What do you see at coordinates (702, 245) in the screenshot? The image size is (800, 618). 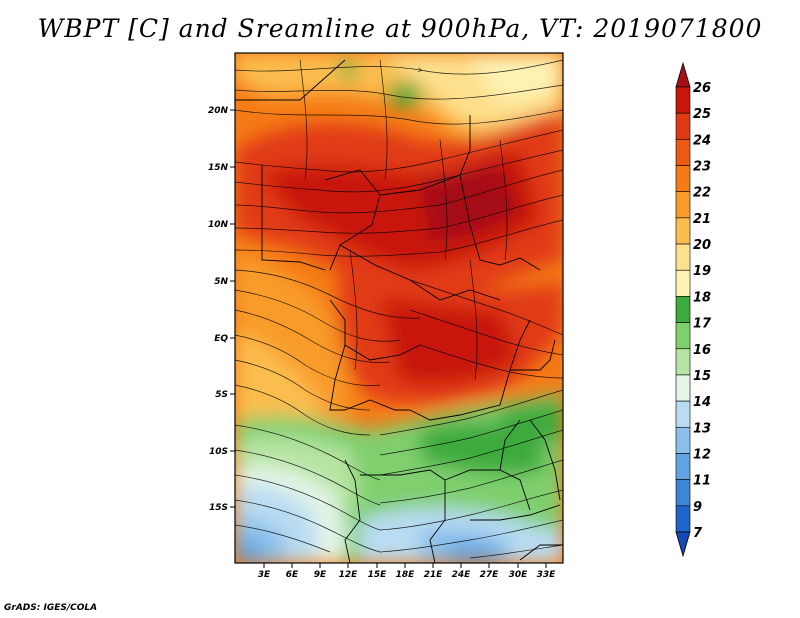 I see `colorbar-label: 20` at bounding box center [702, 245].